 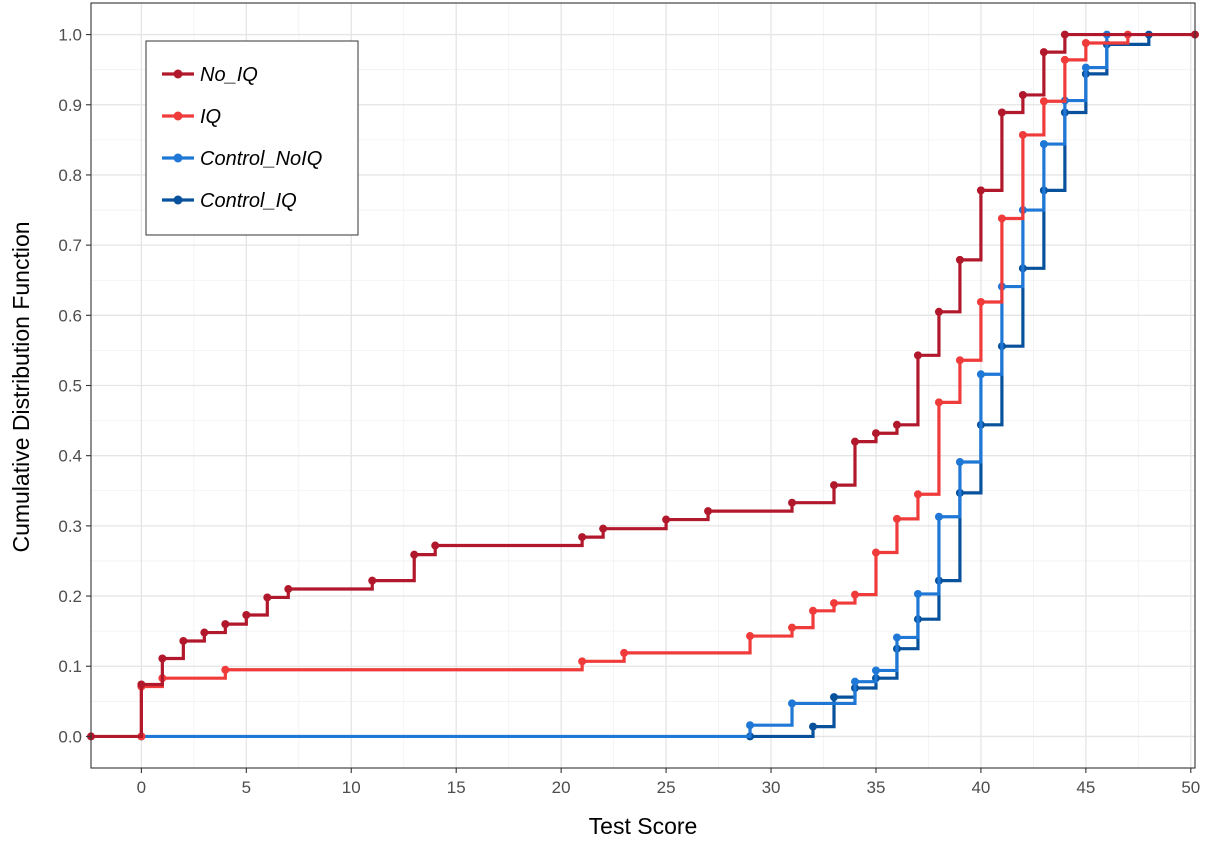 What do you see at coordinates (70, 596) in the screenshot?
I see `y-tick-label: 0.2` at bounding box center [70, 596].